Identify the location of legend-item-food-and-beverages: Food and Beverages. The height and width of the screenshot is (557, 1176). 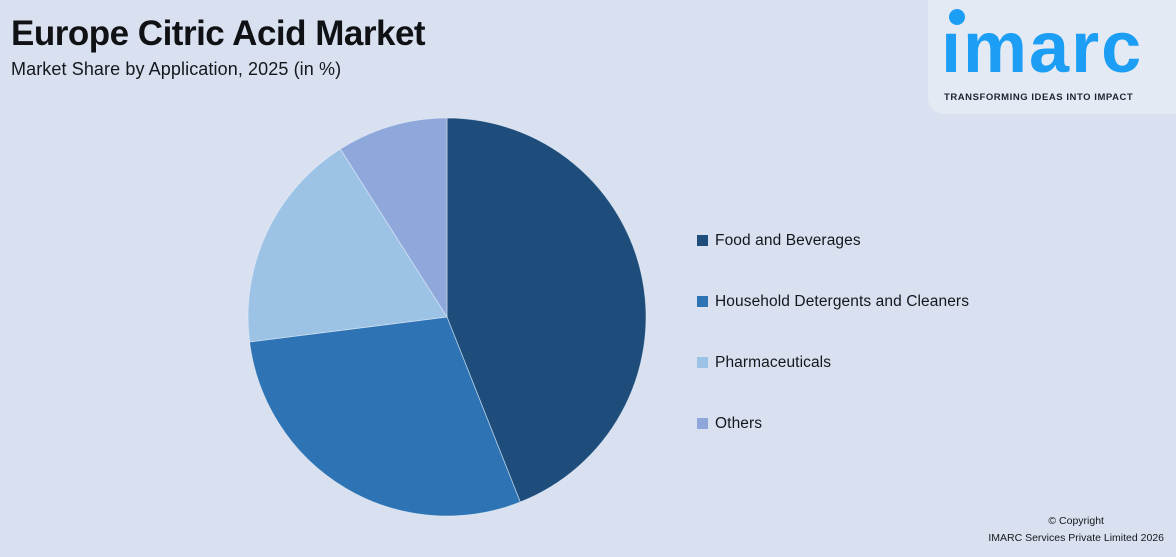
(833, 240).